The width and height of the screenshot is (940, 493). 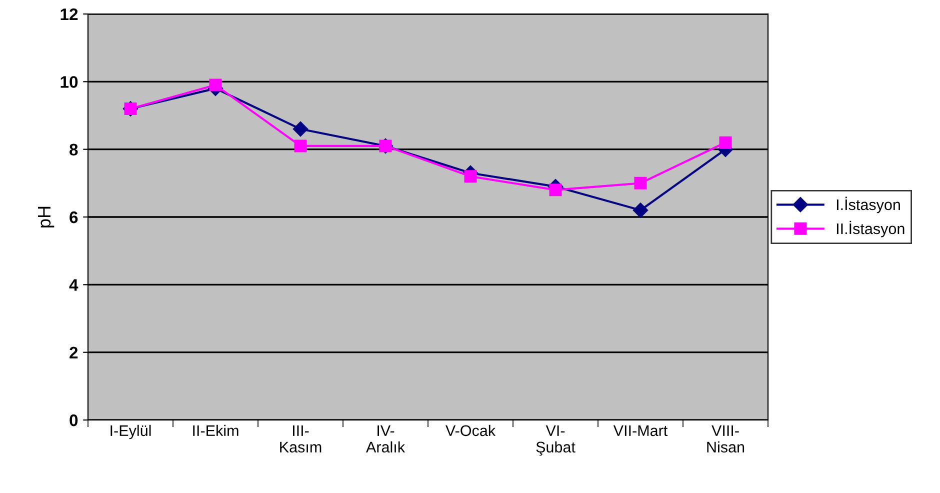 What do you see at coordinates (556, 440) in the screenshot?
I see `x-tick-label: VI- Şubat` at bounding box center [556, 440].